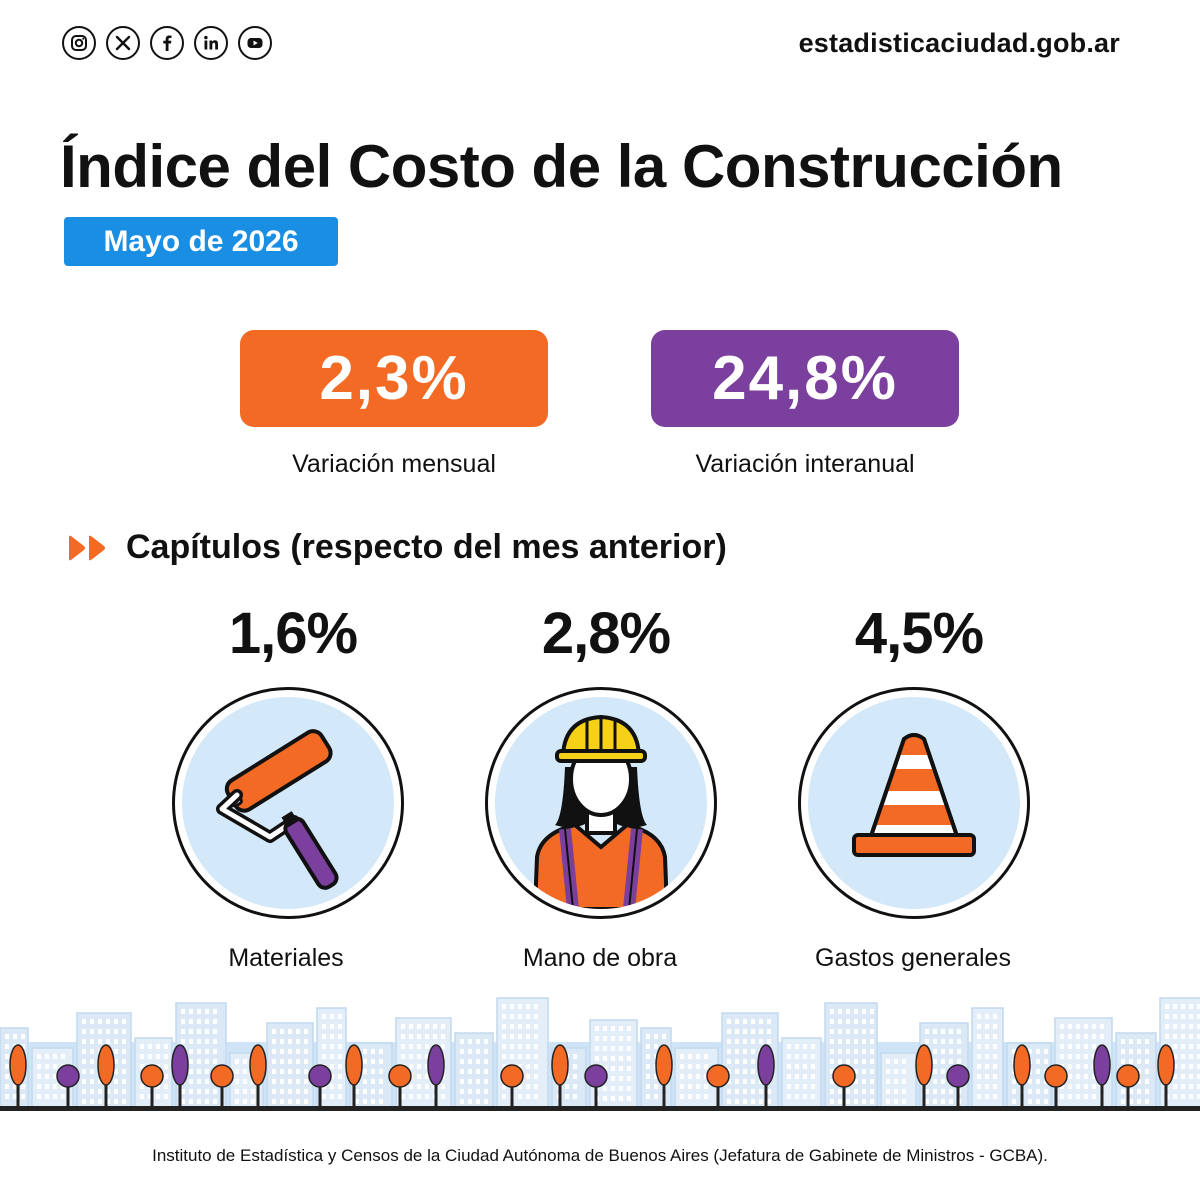 Image resolution: width=1200 pixels, height=1200 pixels. What do you see at coordinates (255, 43) in the screenshot?
I see `youtube-icon` at bounding box center [255, 43].